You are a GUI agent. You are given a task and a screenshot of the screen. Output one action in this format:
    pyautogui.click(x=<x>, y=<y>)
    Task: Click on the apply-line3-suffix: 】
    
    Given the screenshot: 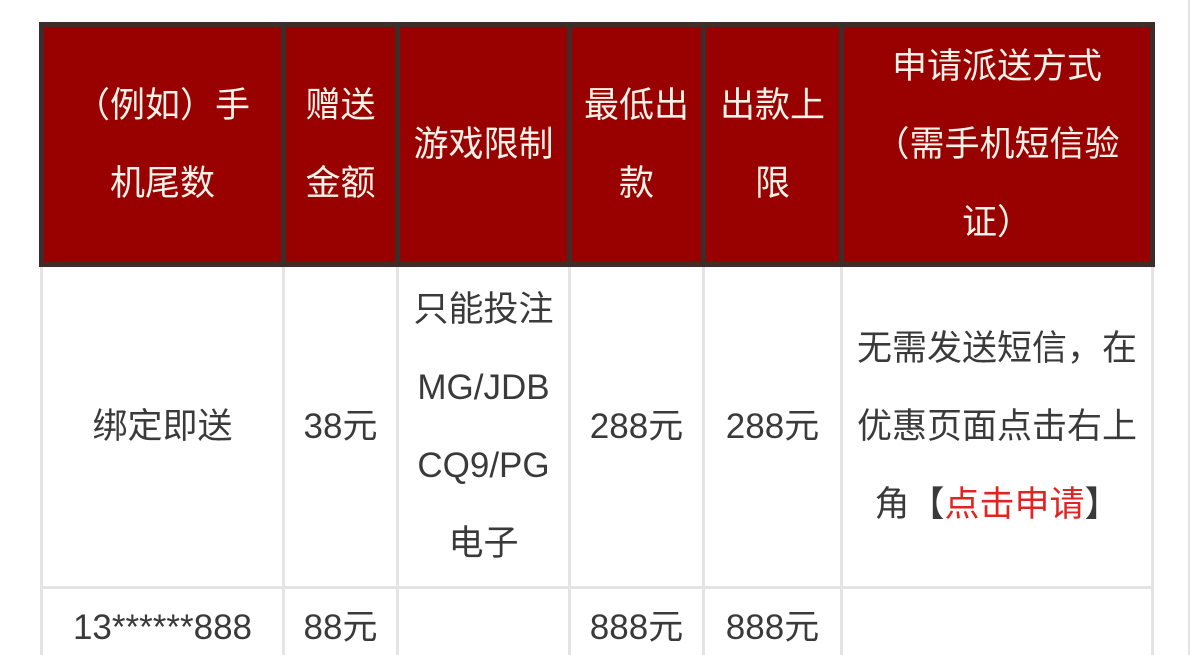 What is the action you would take?
    pyautogui.click(x=1102, y=504)
    